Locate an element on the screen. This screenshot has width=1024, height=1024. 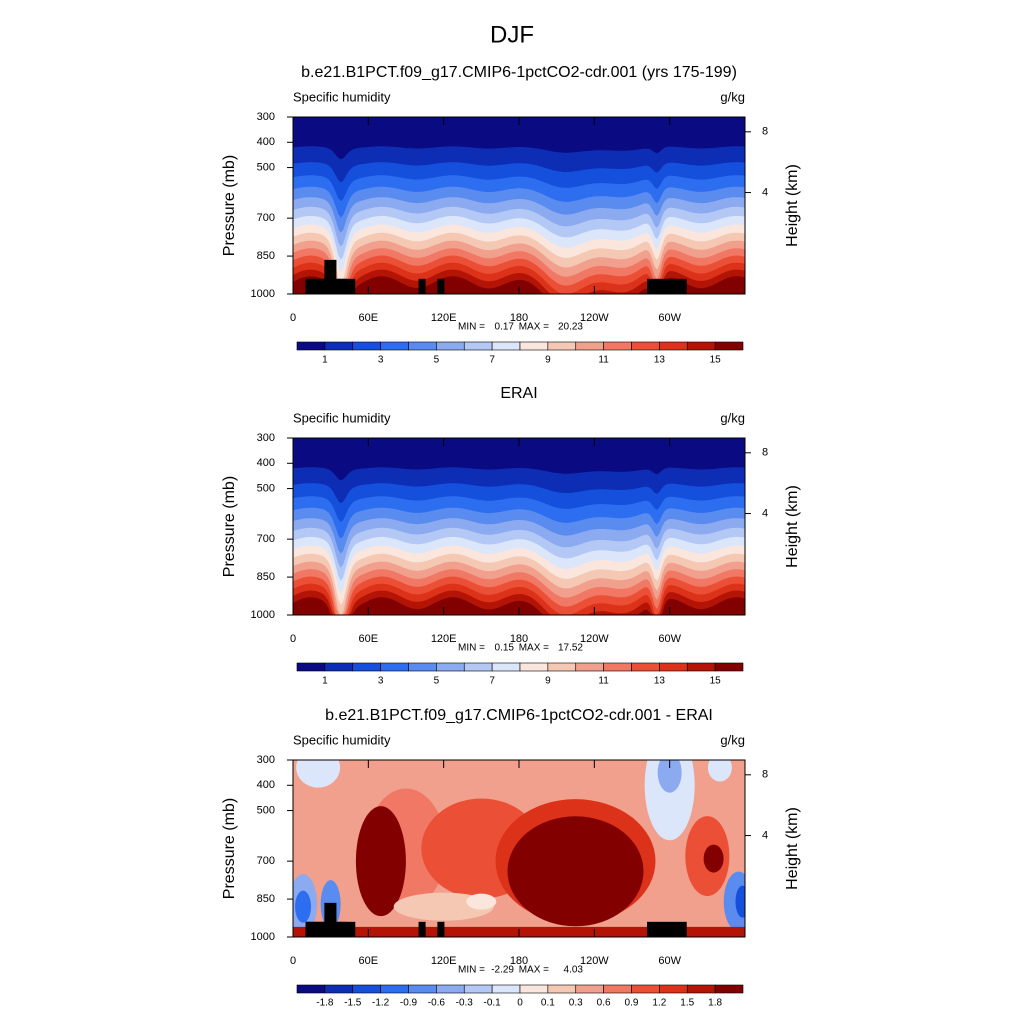
colorbar-label: 1.8 is located at coordinates (715, 1003).